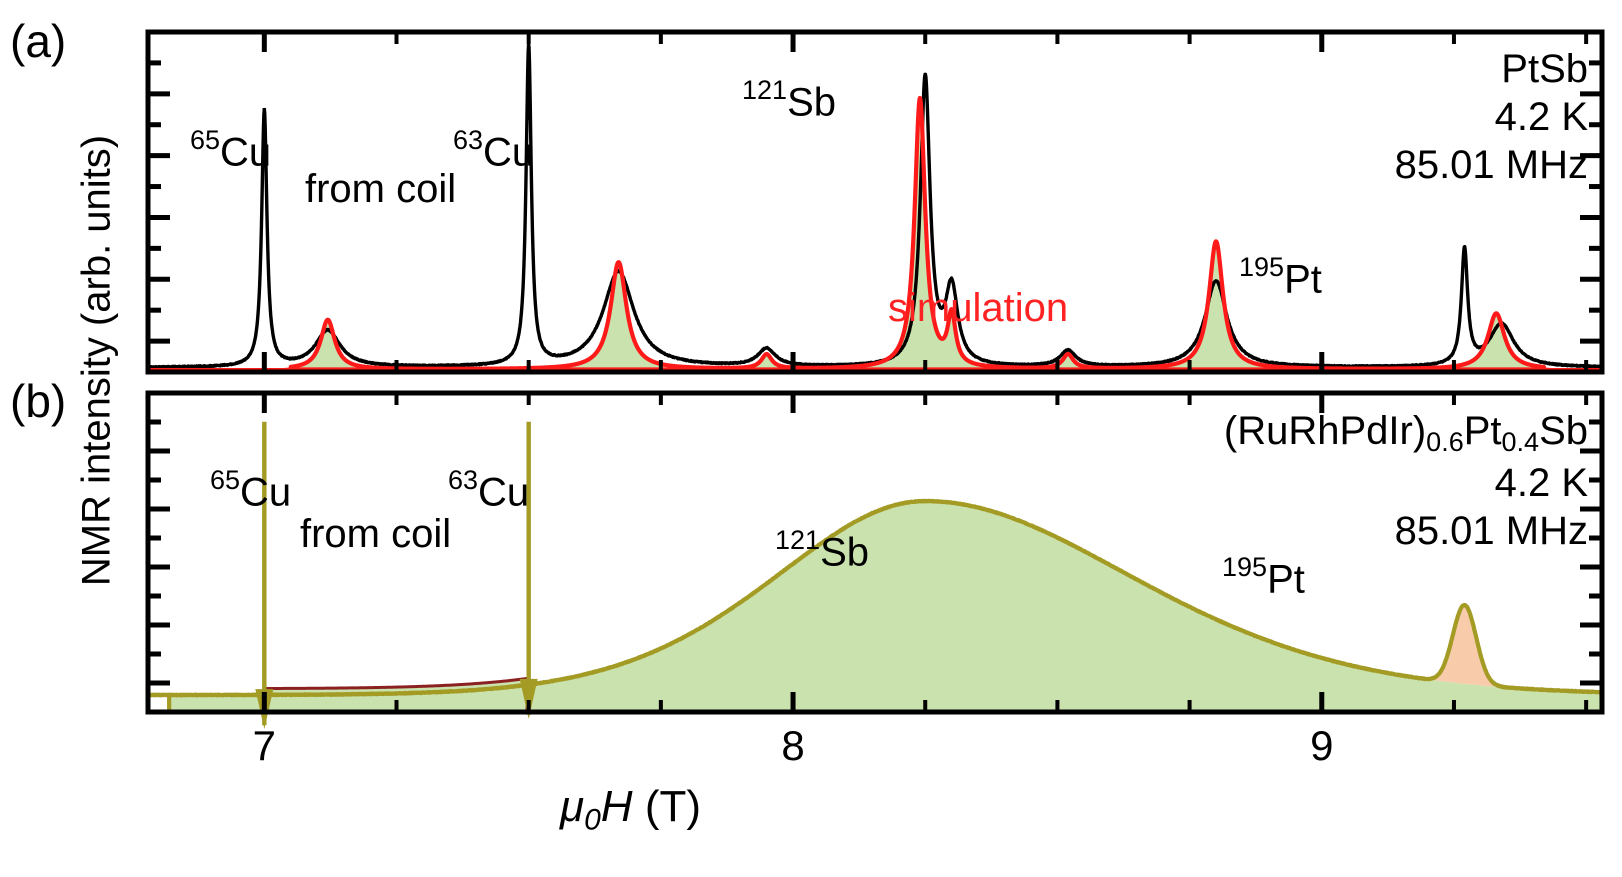  I want to click on x-tick-label-8: 8, so click(793, 745).